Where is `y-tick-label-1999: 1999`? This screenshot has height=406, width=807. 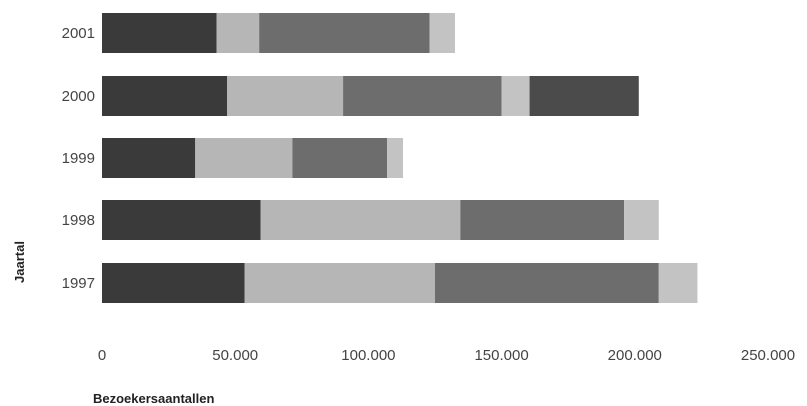 y-tick-label-1999: 1999 is located at coordinates (78, 158).